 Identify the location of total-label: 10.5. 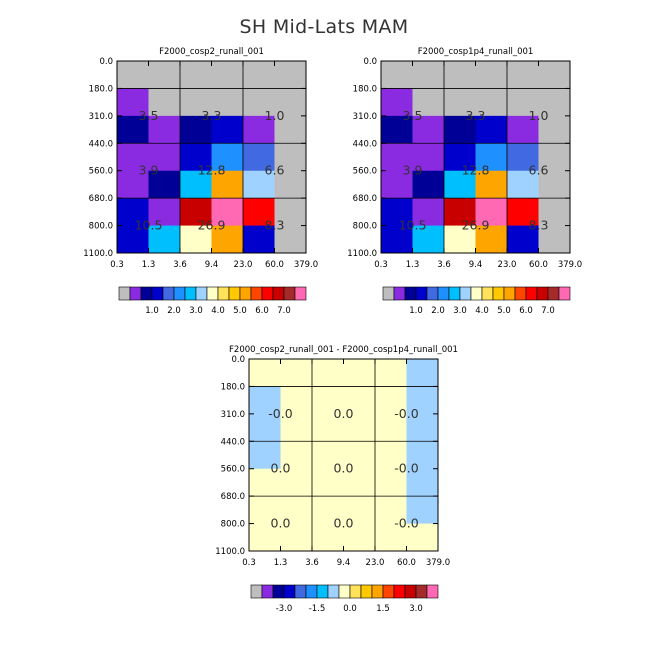
(149, 225).